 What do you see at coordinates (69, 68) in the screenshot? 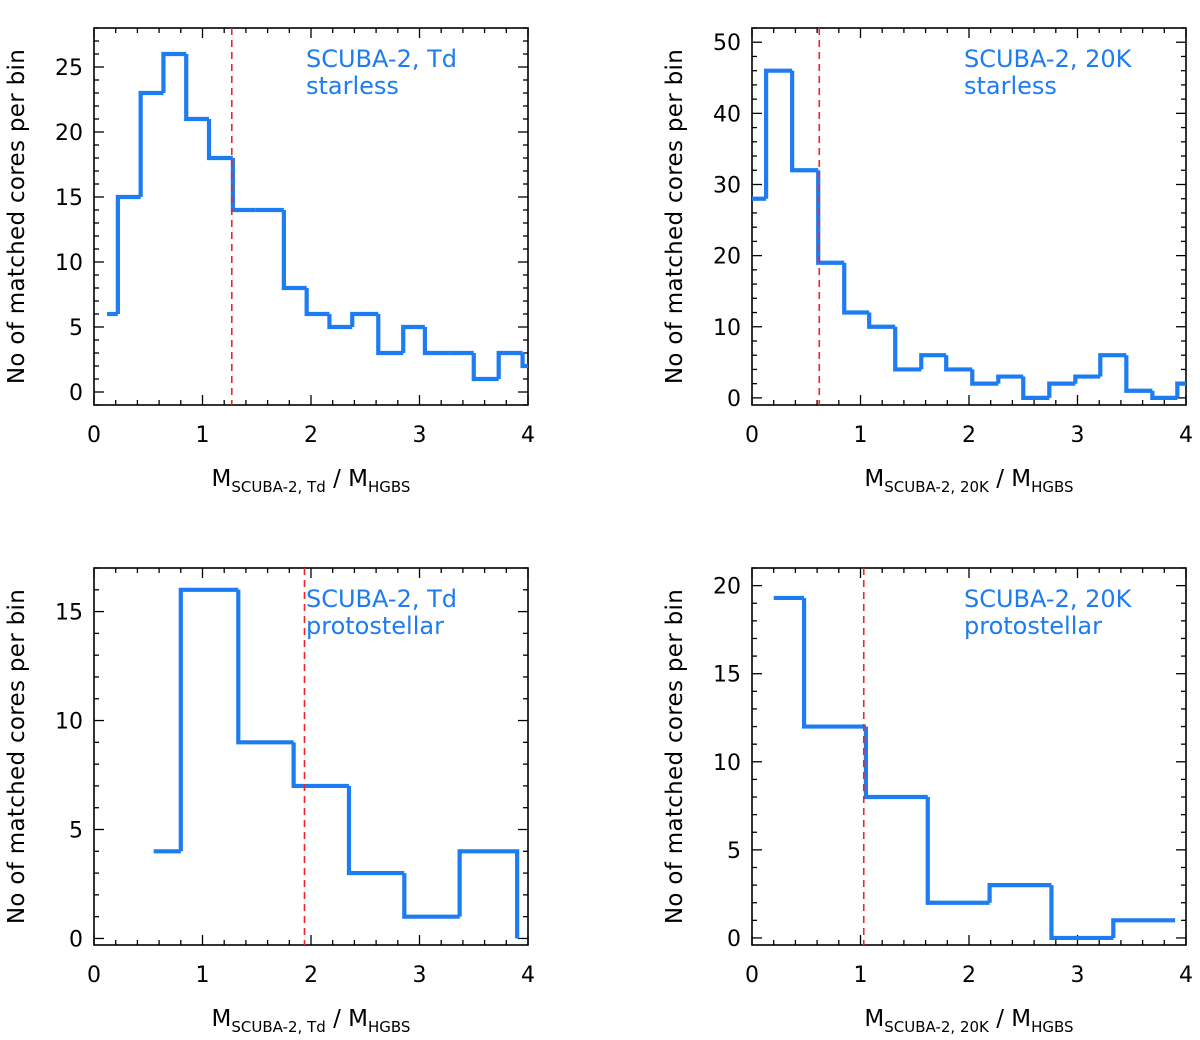
I see `y-tick-label: 25` at bounding box center [69, 68].